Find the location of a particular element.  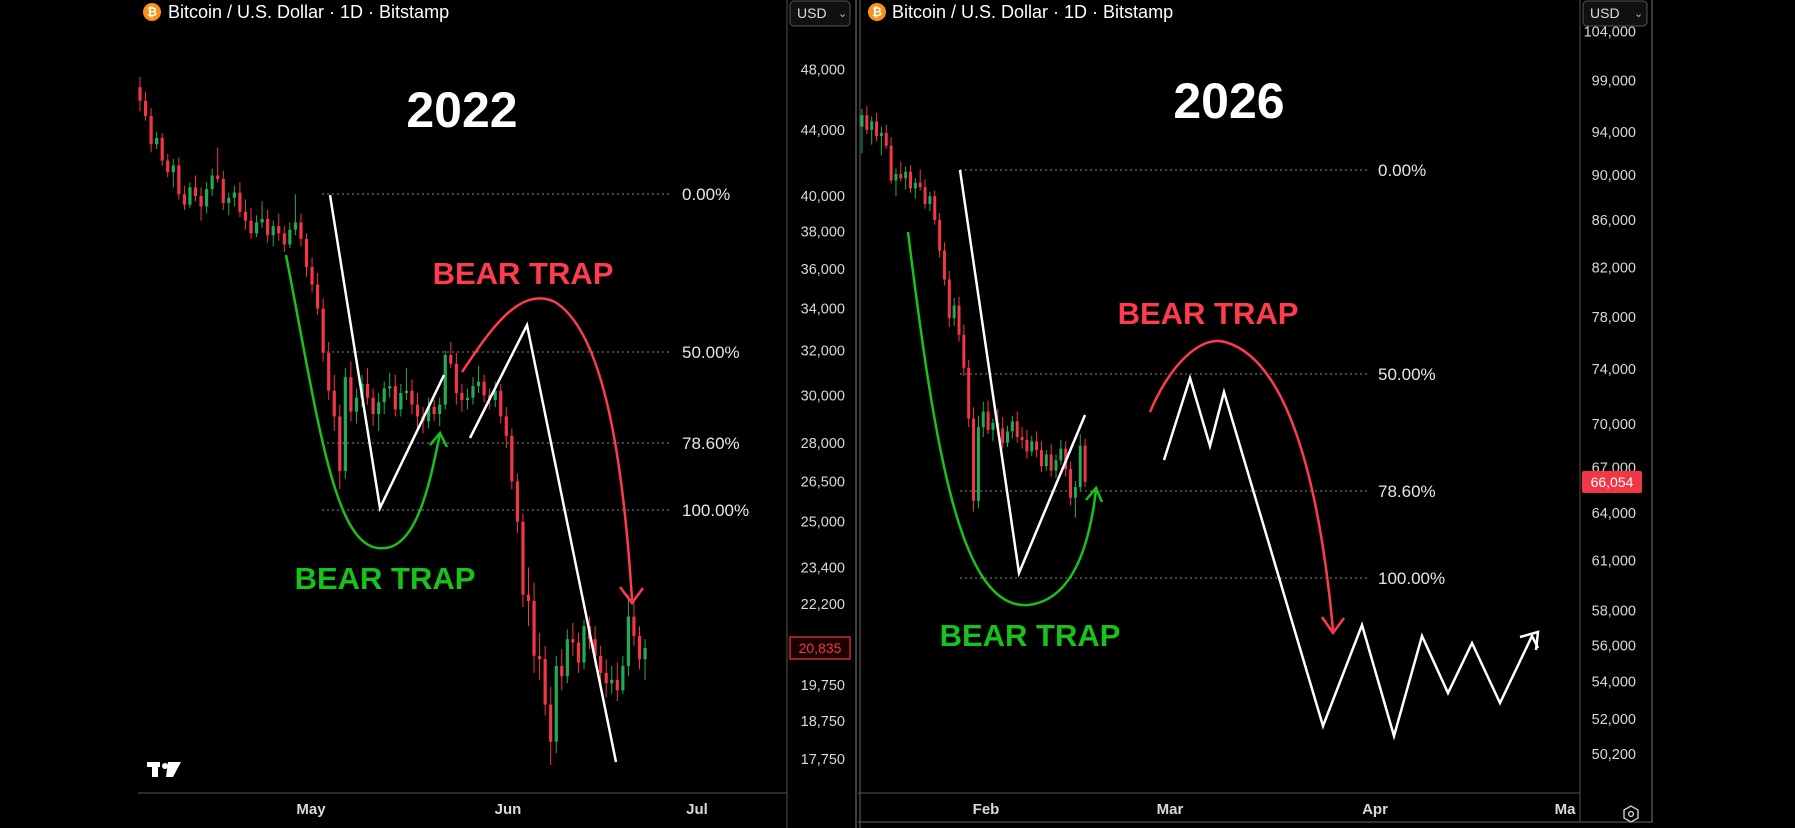

tradingview-logo is located at coordinates (164, 769).